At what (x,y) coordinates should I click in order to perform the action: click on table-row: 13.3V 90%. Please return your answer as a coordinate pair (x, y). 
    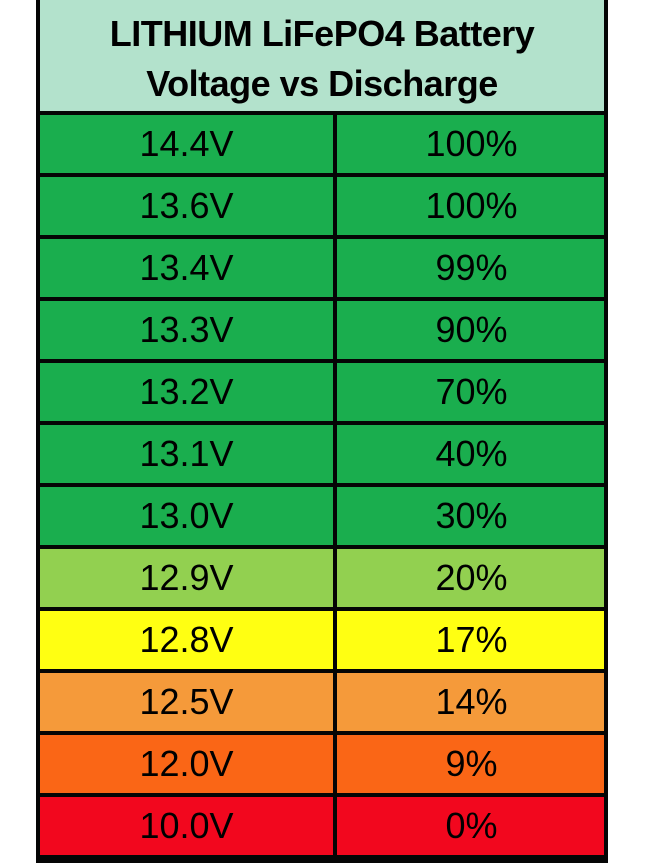
    Looking at the image, I should click on (322, 332).